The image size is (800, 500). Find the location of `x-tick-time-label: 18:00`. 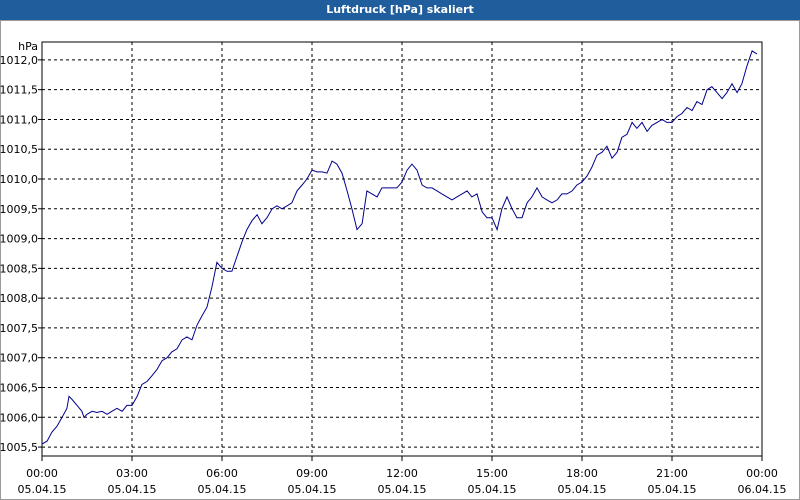

x-tick-time-label: 18:00 is located at coordinates (582, 473).